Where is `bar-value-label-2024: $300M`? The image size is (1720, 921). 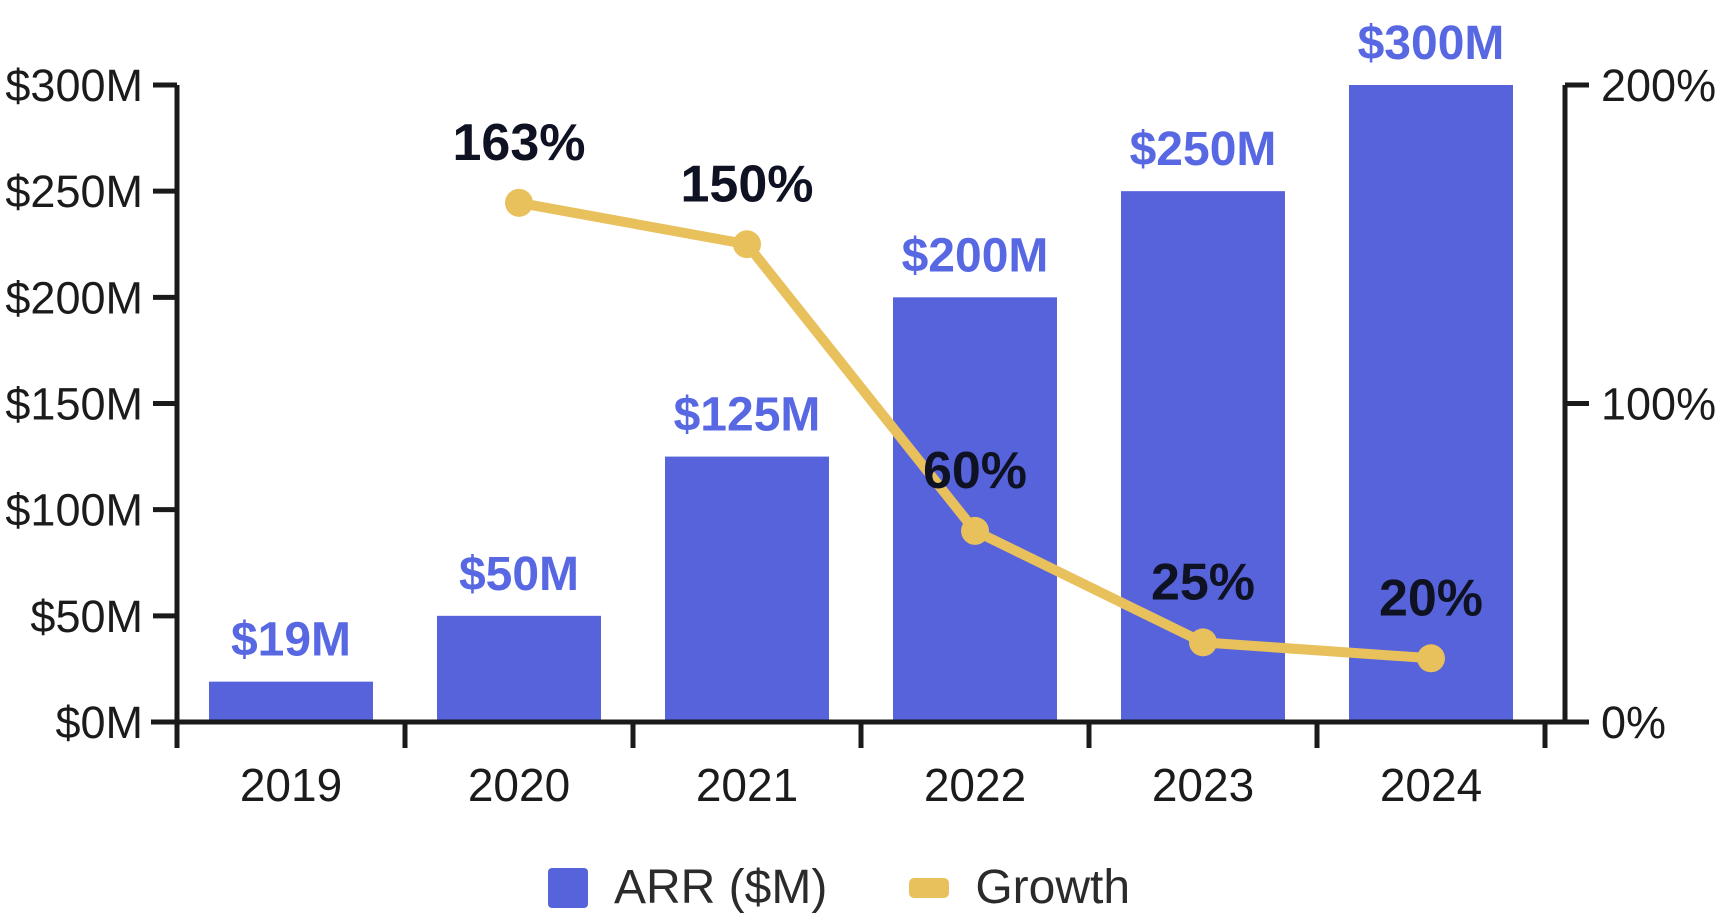
bar-value-label-2024: $300M is located at coordinates (1431, 43).